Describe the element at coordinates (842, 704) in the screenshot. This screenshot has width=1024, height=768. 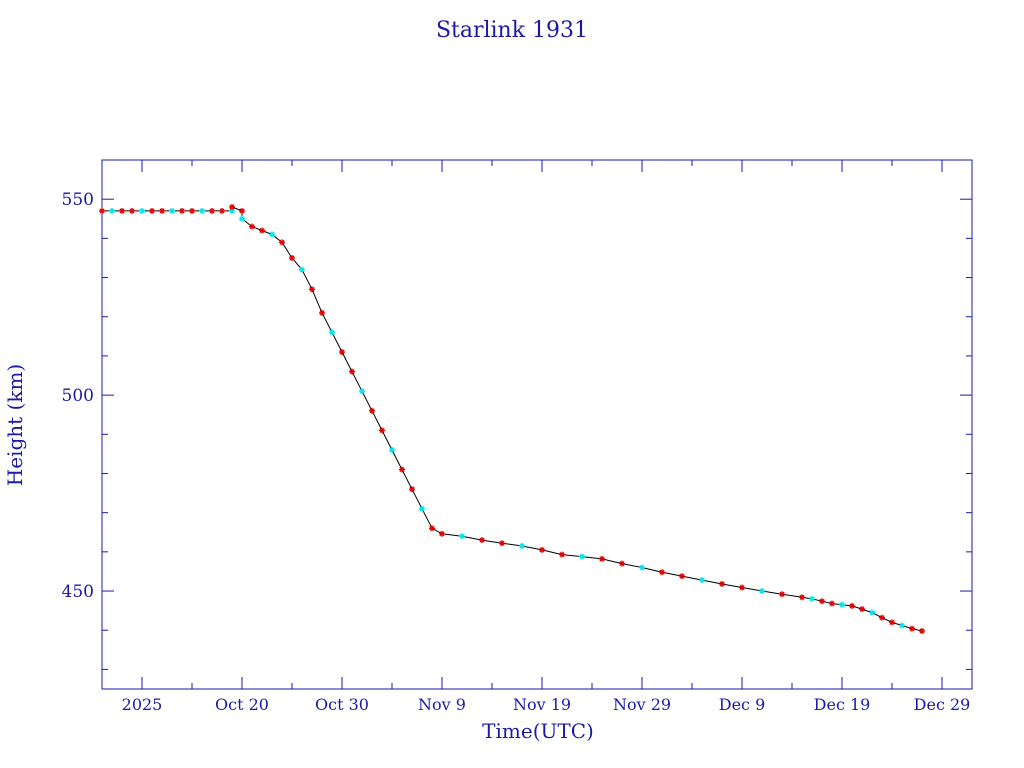
I see `x-tick-label: Dec 19` at that location.